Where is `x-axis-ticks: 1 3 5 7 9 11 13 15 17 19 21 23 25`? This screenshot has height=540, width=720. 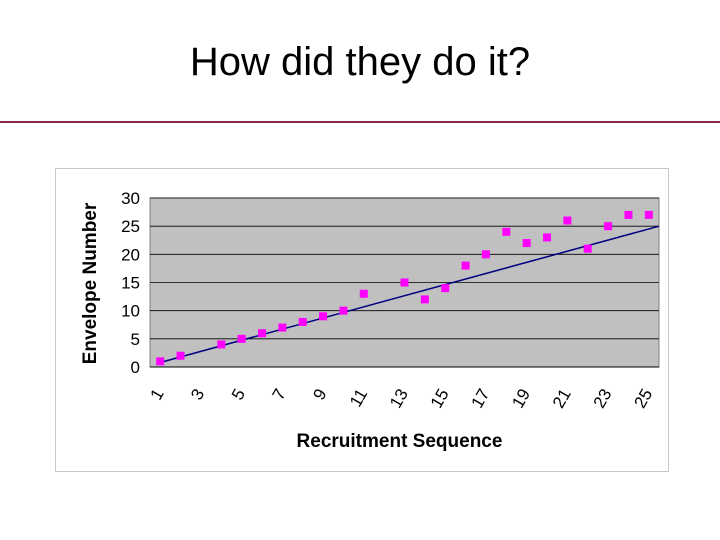 x-axis-ticks: 1 3 5 7 9 11 13 15 17 19 21 23 25 is located at coordinates (401, 399).